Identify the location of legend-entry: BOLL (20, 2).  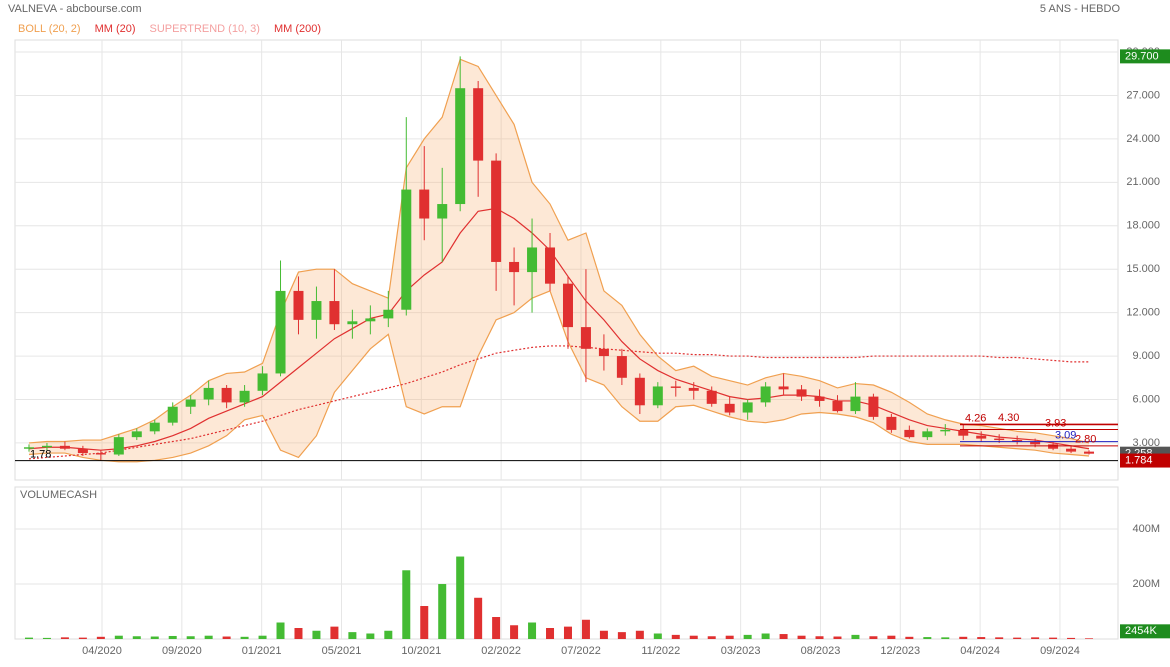
(49, 29).